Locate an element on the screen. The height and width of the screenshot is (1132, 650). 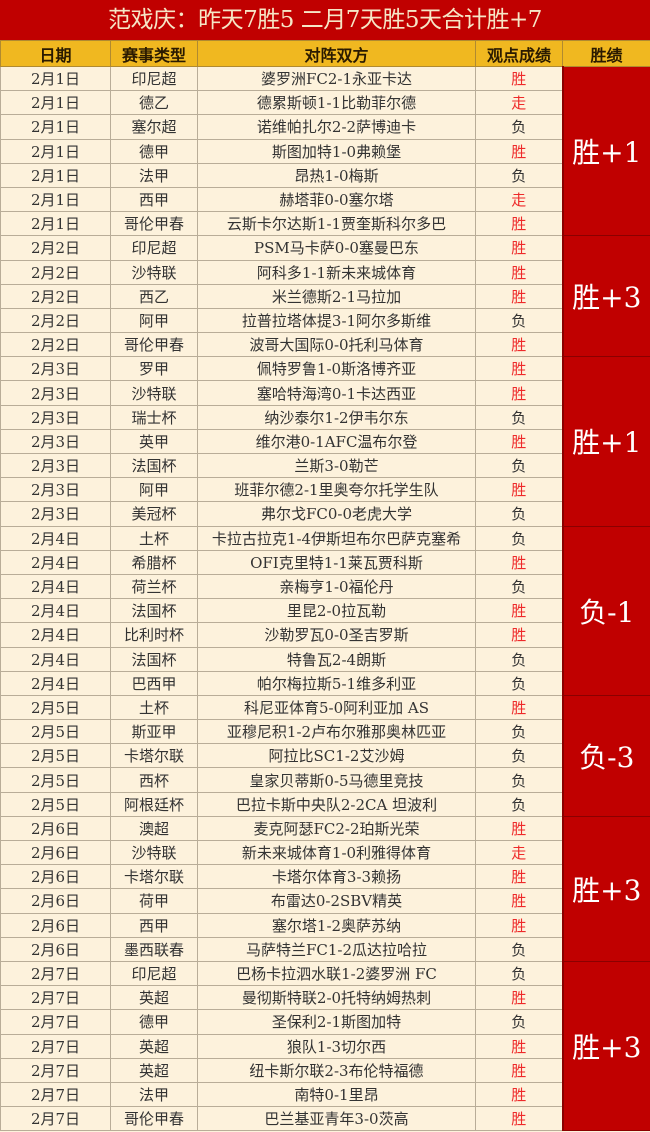
match-cell: 亚穆尼积1-2卢布尔雅那奥林匹亚 is located at coordinates (336, 732).